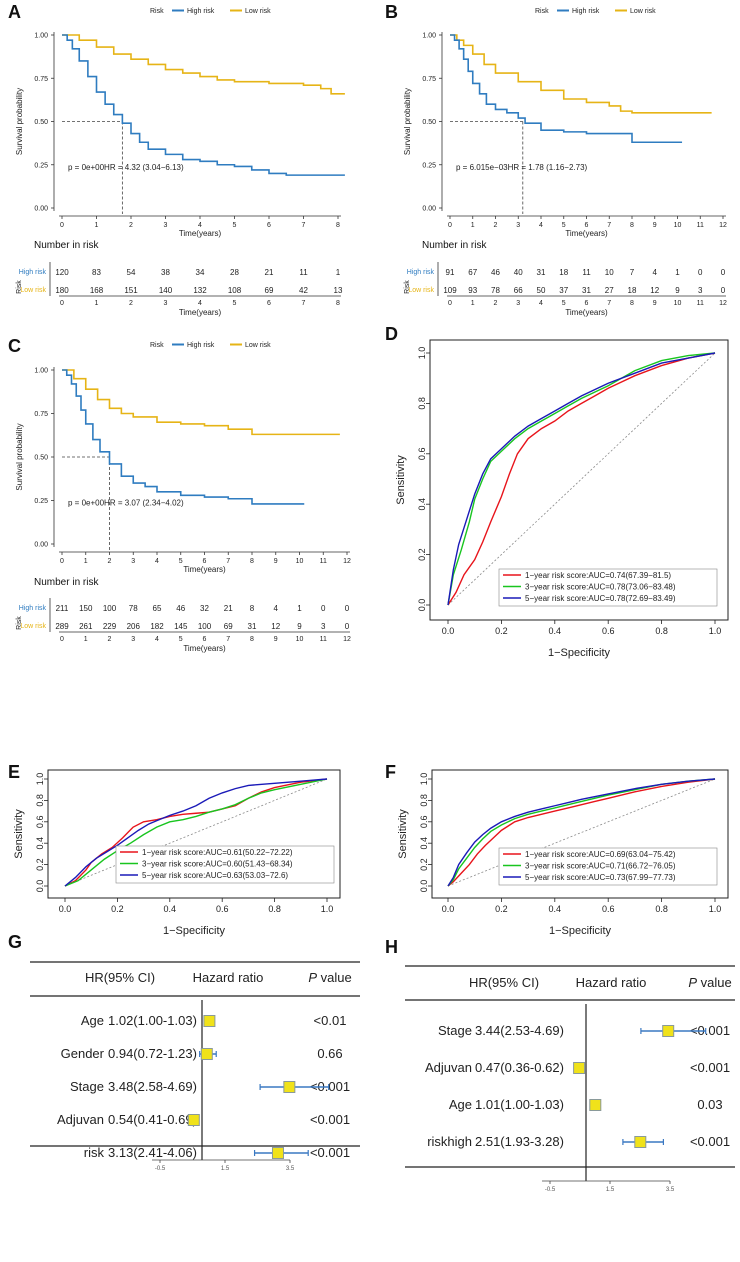  What do you see at coordinates (204, 648) in the screenshot?
I see `risk-table-x-title: Time(years)` at bounding box center [204, 648].